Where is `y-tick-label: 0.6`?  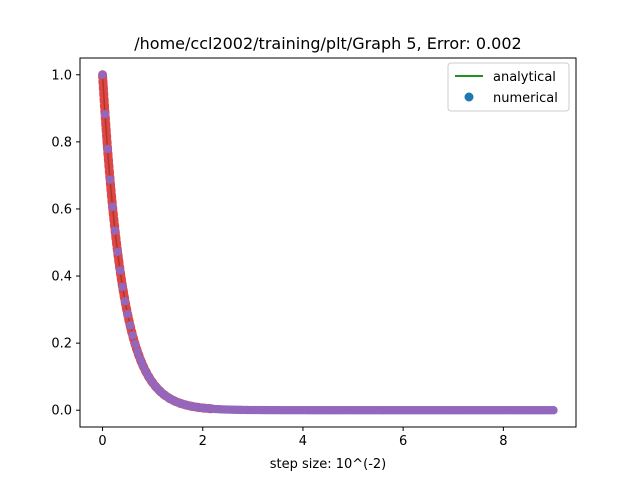
y-tick-label: 0.6 is located at coordinates (61, 209).